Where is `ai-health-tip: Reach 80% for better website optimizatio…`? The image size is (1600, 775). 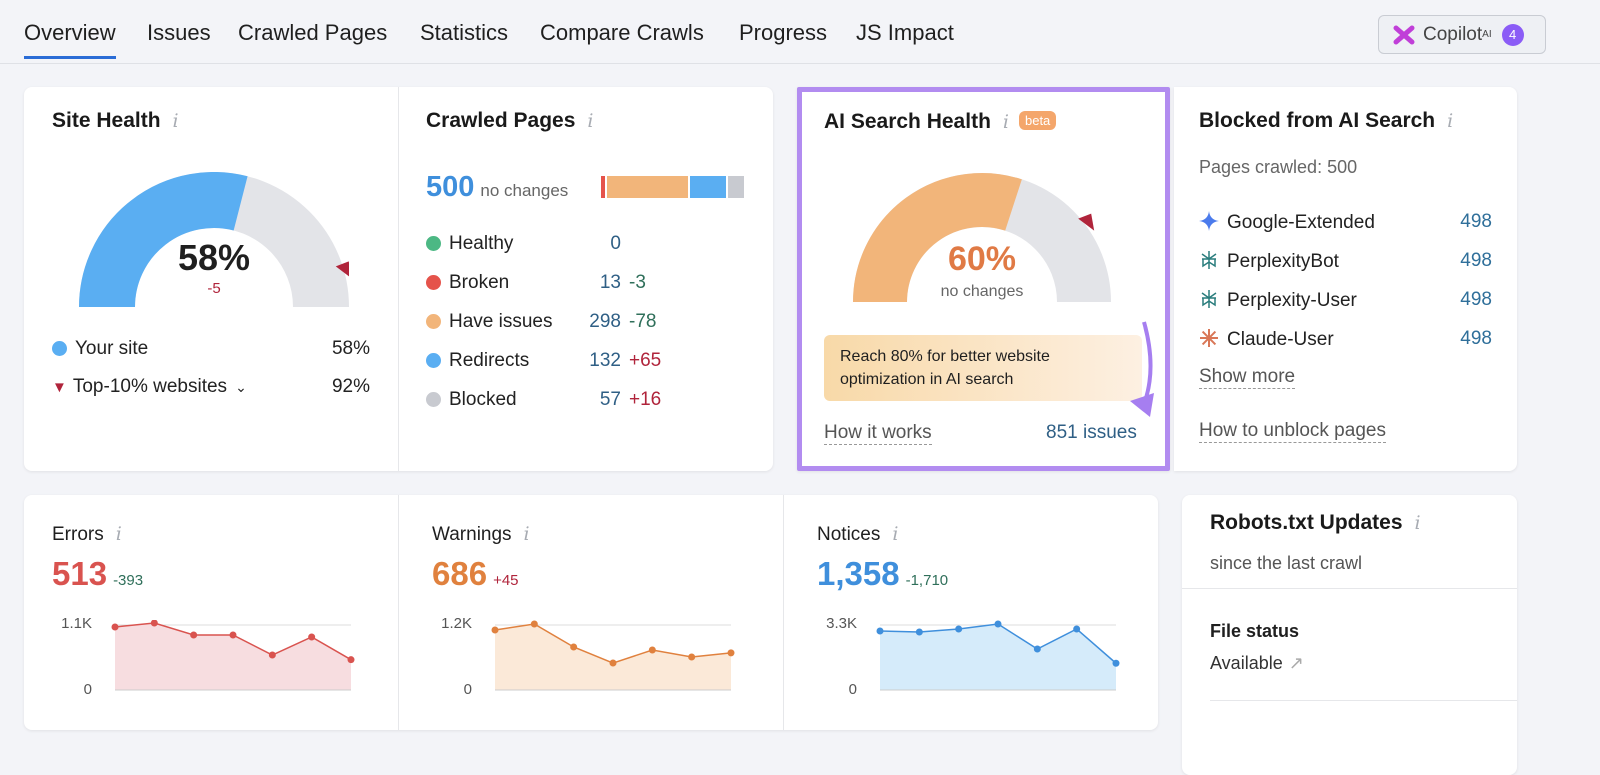
ai-health-tip: Reach 80% for better website optimizatio… is located at coordinates (983, 368).